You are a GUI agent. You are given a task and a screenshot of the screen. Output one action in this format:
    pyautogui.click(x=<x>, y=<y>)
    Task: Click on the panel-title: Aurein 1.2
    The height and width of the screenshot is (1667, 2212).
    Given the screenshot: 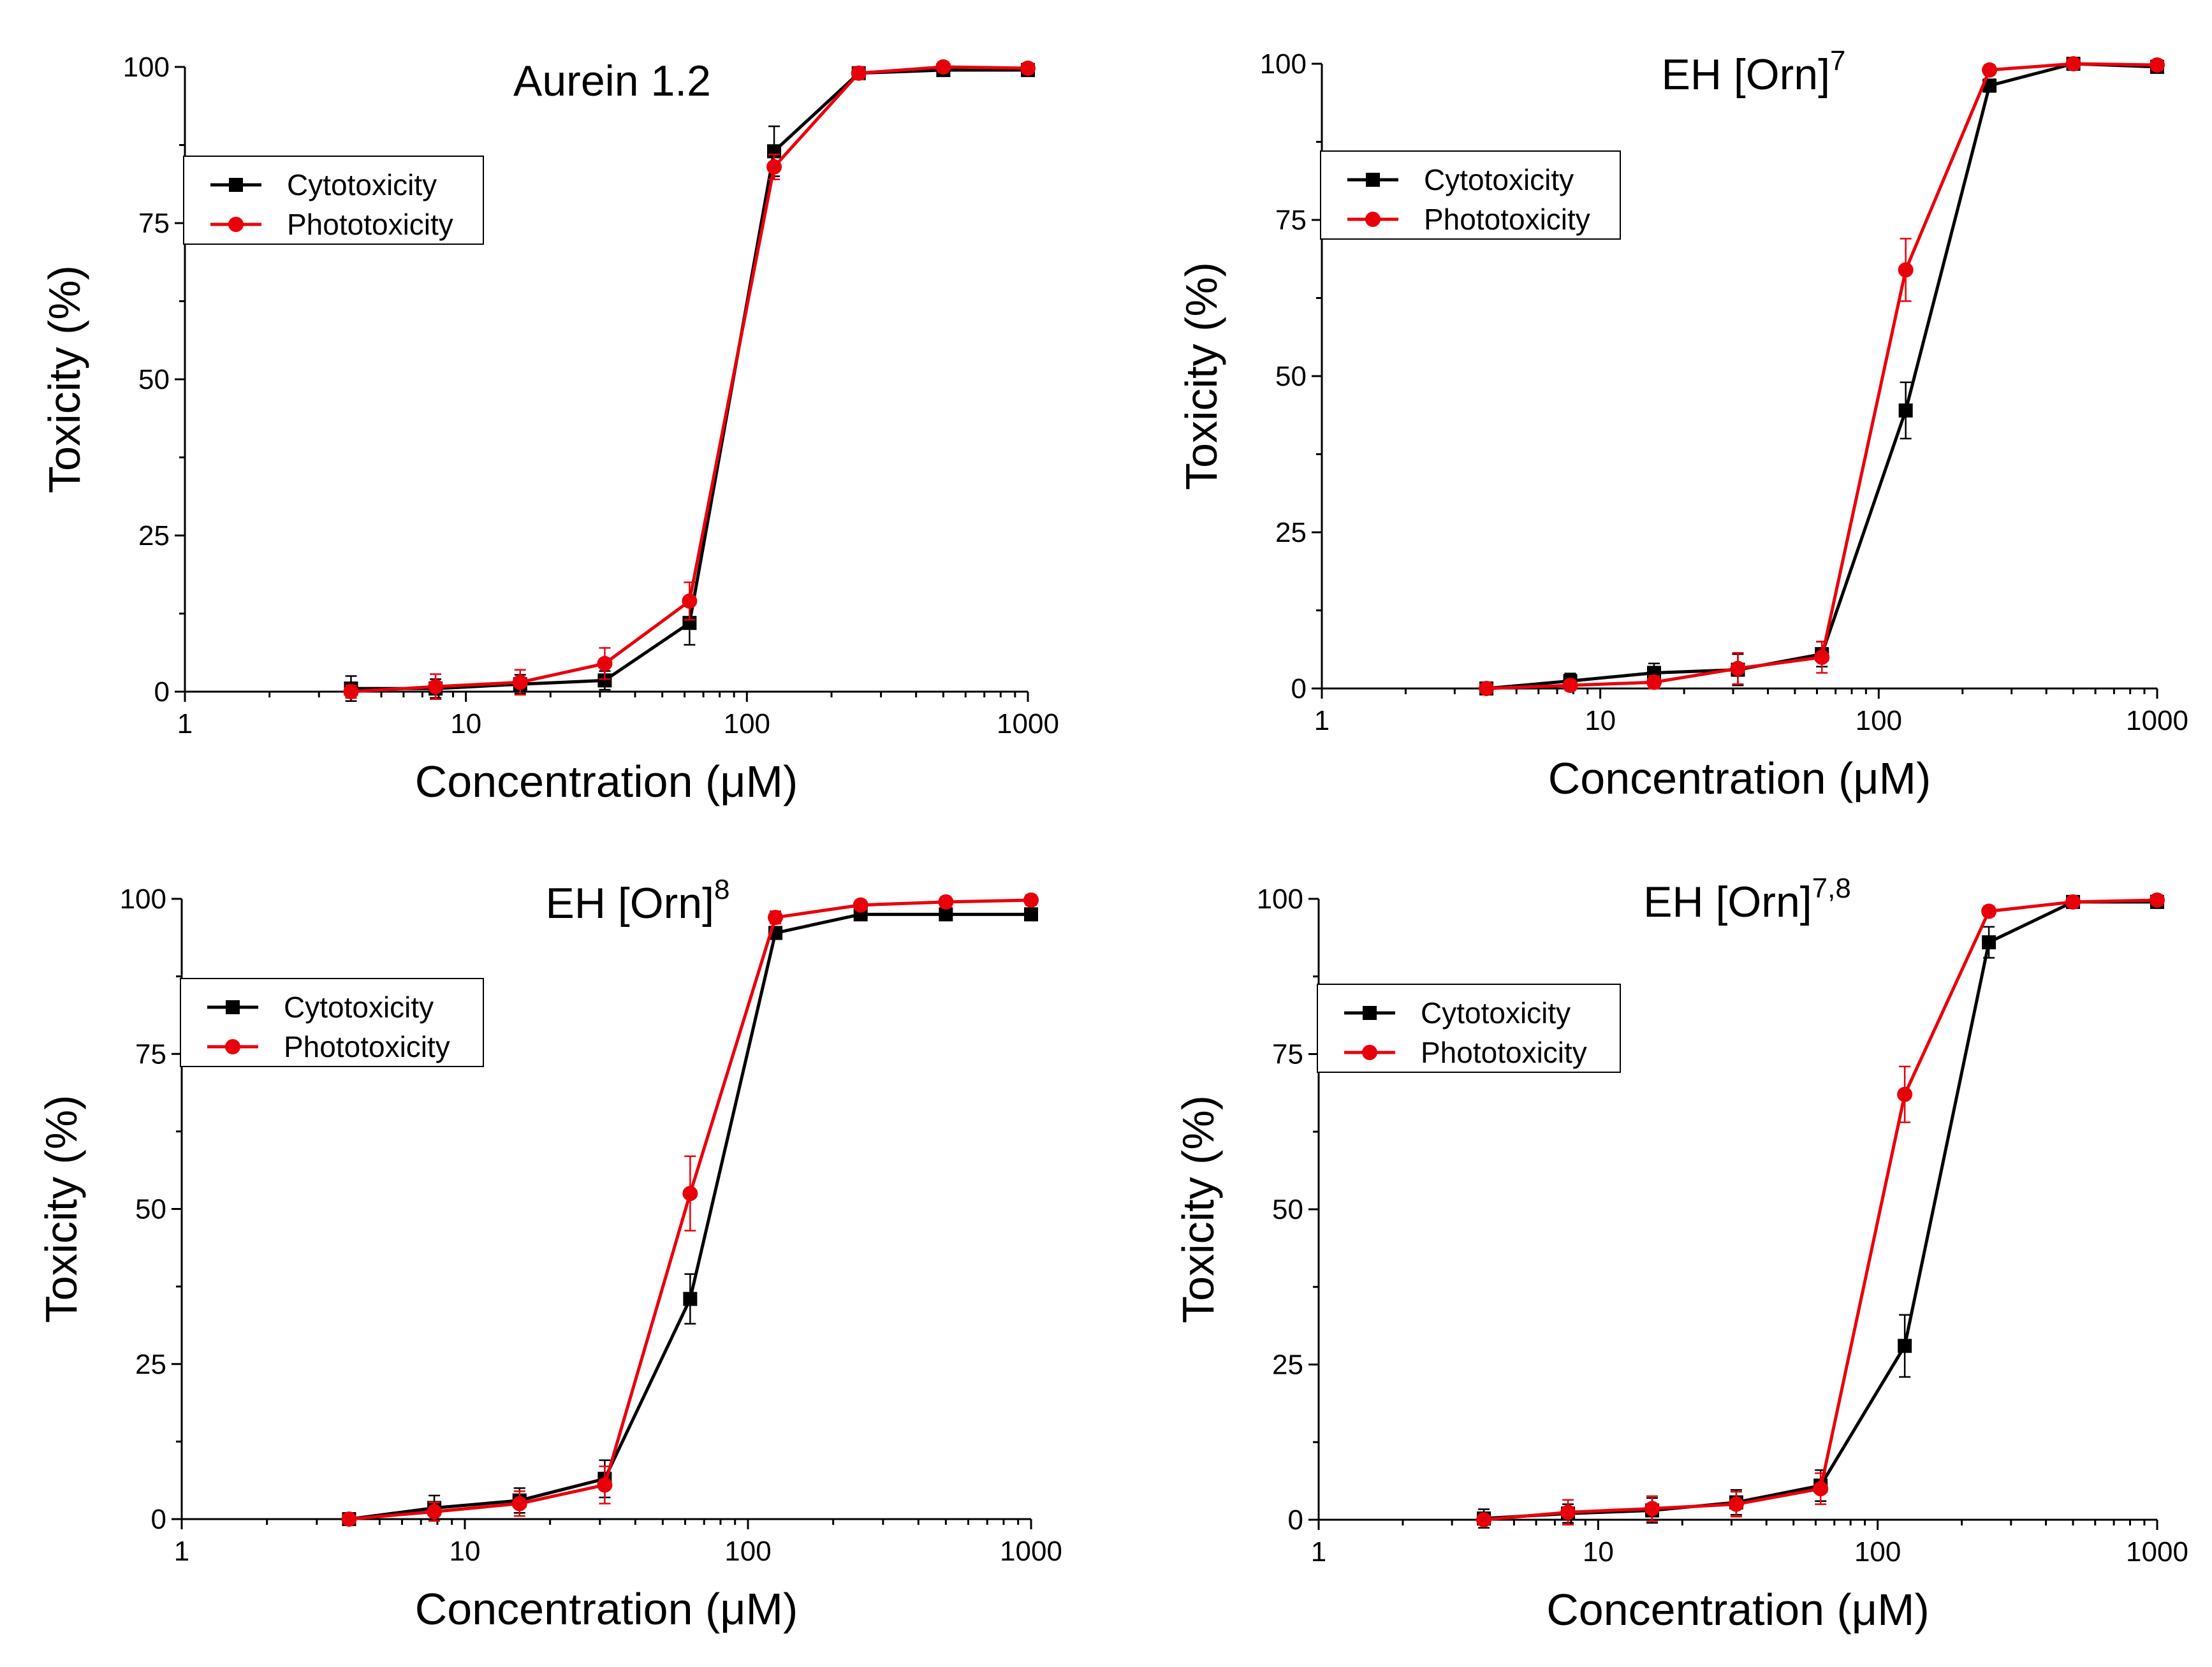 What is the action you would take?
    pyautogui.click(x=612, y=81)
    